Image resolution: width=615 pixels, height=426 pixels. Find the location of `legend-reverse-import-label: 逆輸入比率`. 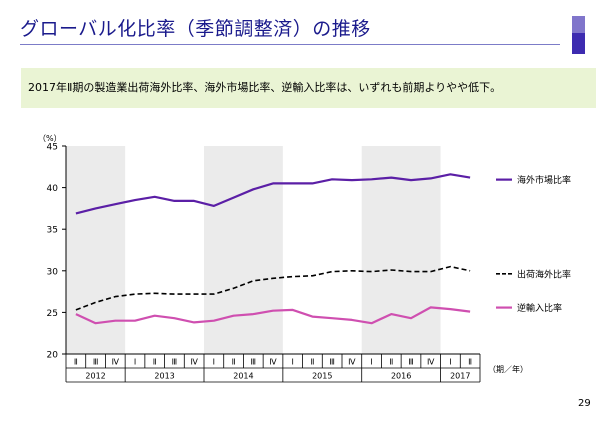

legend-reverse-import-label: 逆輸入比率 is located at coordinates (539, 308).